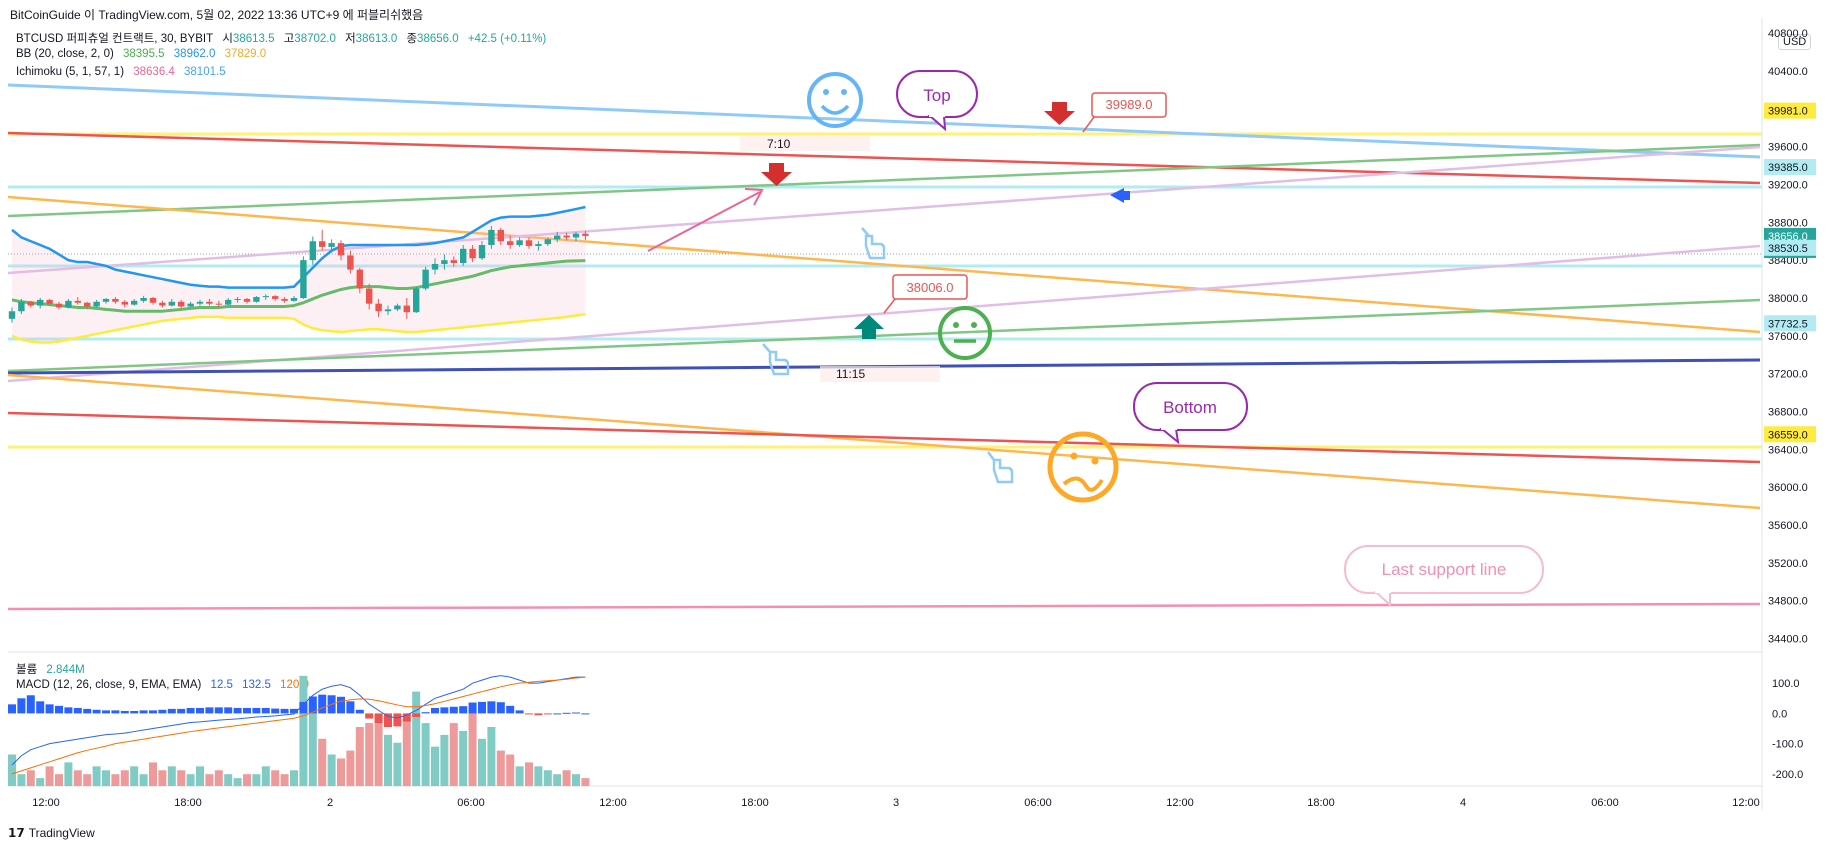 The image size is (1834, 850). I want to click on callout-top-text: Top, so click(936, 95).